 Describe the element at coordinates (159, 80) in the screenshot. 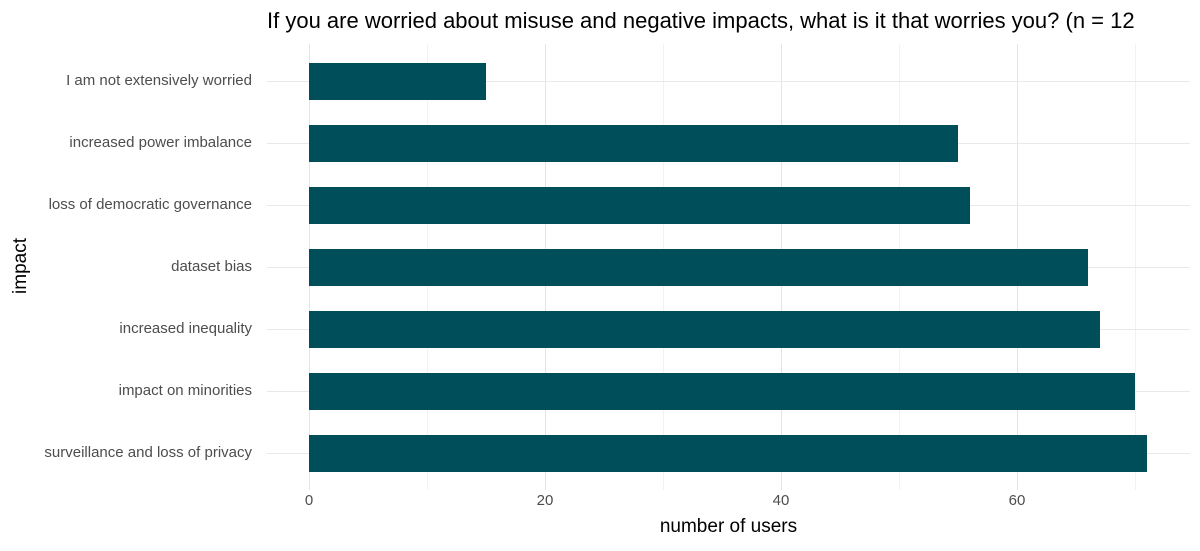

I see `category-label: I am not extensively worried` at that location.